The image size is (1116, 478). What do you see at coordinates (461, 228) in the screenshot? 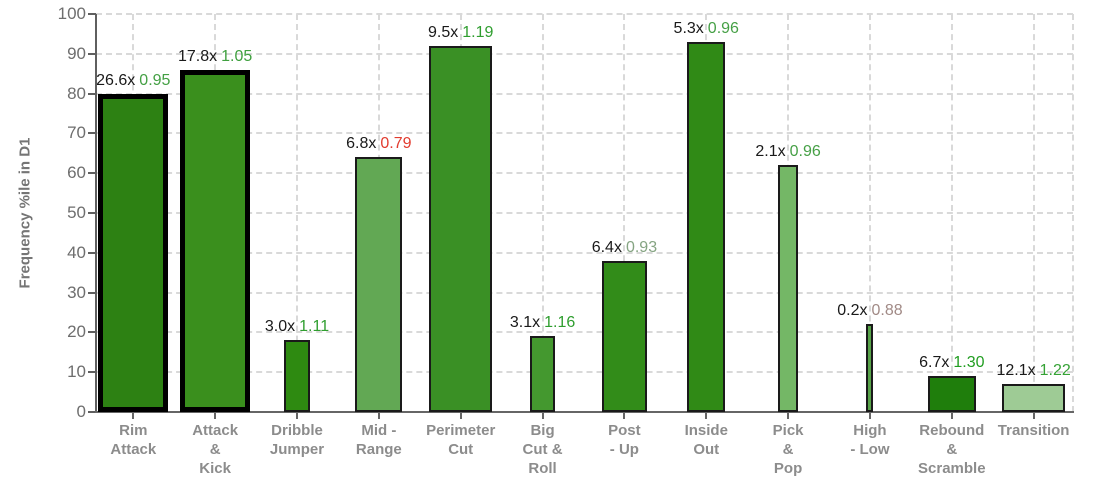
I see `bar-perimeter-cut` at bounding box center [461, 228].